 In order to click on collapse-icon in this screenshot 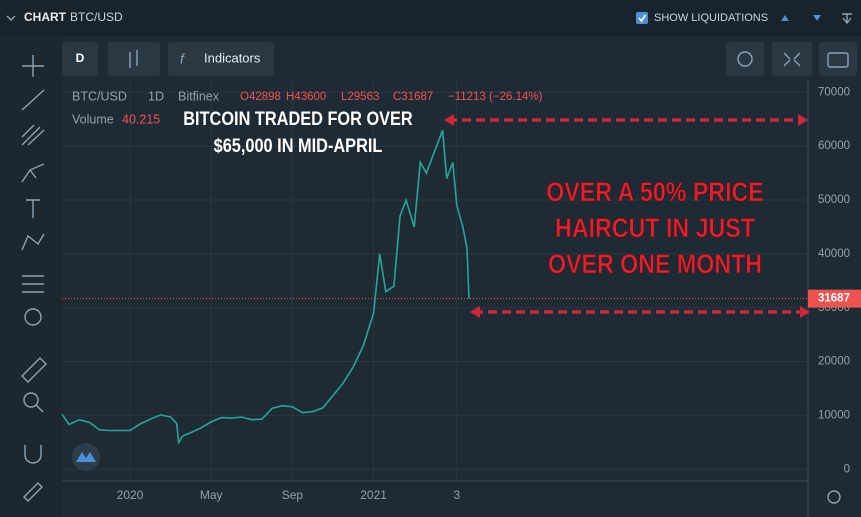, I will do `click(11, 18)`.